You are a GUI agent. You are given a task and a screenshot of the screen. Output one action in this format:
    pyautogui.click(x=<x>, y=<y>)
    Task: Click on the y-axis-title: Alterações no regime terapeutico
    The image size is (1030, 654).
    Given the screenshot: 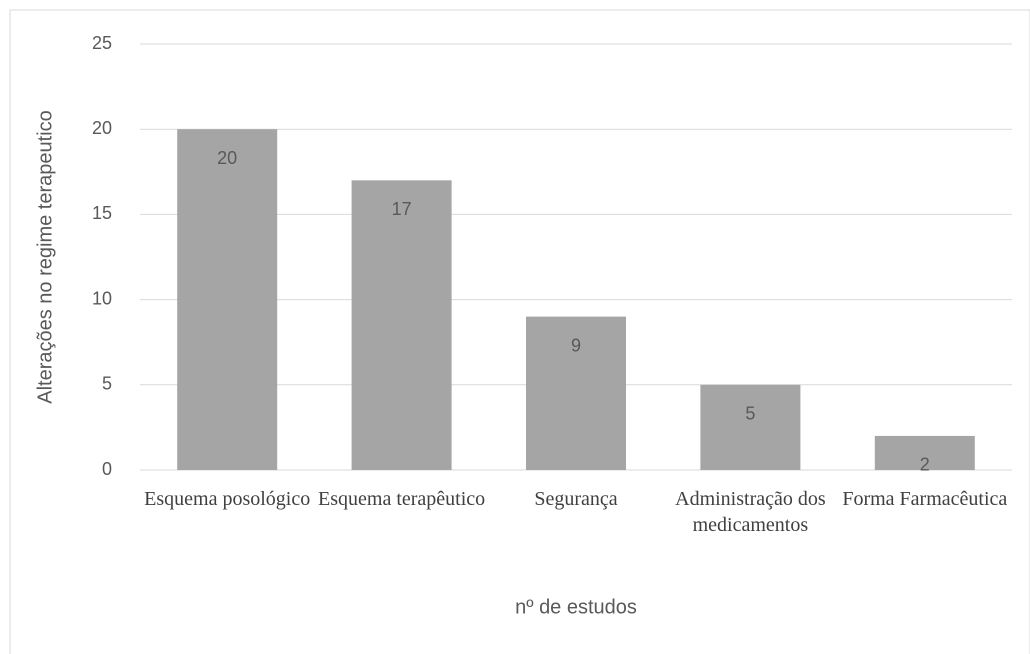 What is the action you would take?
    pyautogui.click(x=45, y=257)
    